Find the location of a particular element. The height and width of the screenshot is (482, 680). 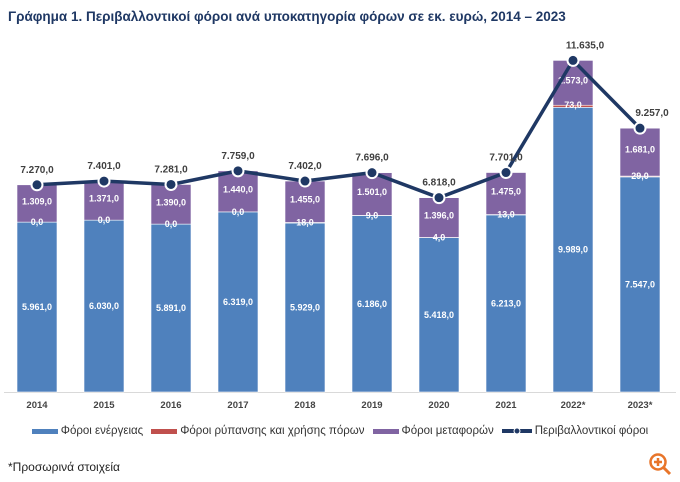

data-label-transport: 1.440,0 is located at coordinates (238, 189).